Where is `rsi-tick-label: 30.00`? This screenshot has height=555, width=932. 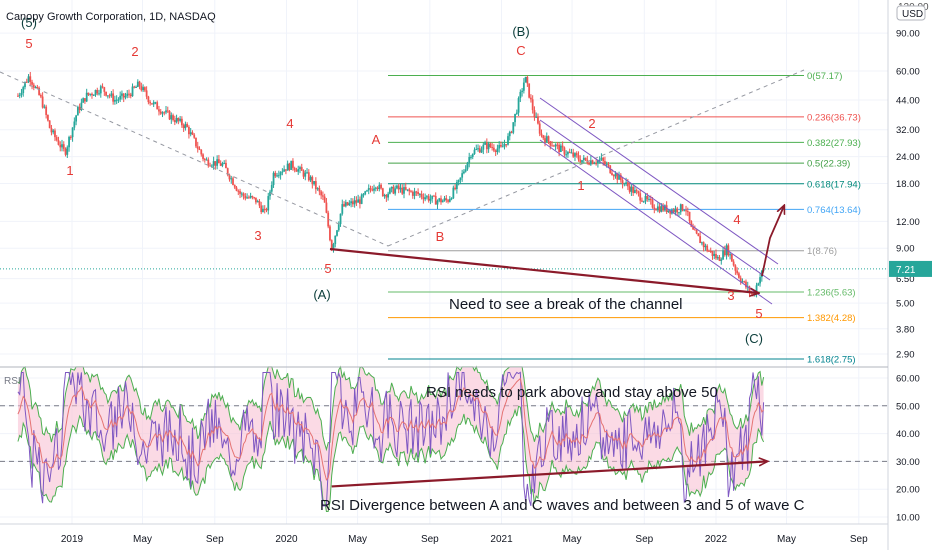 rsi-tick-label: 30.00 is located at coordinates (908, 462).